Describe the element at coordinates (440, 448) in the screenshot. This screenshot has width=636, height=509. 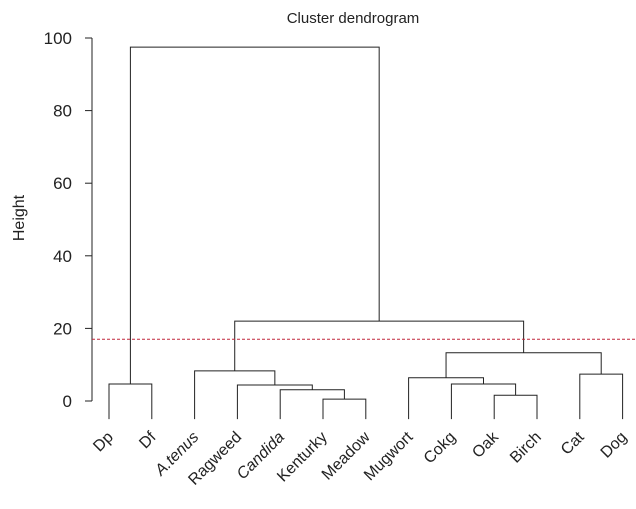
I see `leaf-label: Cokg` at that location.